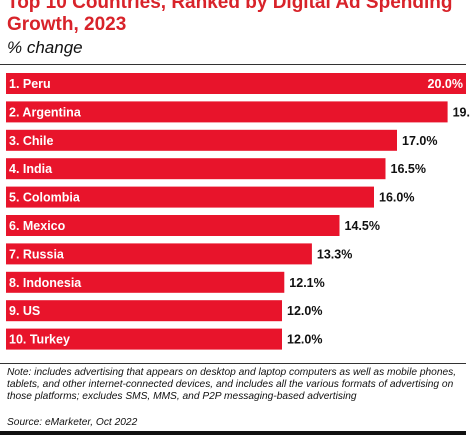 The image size is (470, 436). Describe the element at coordinates (304, 340) in the screenshot. I see `value-label-10: 12.0%` at that location.